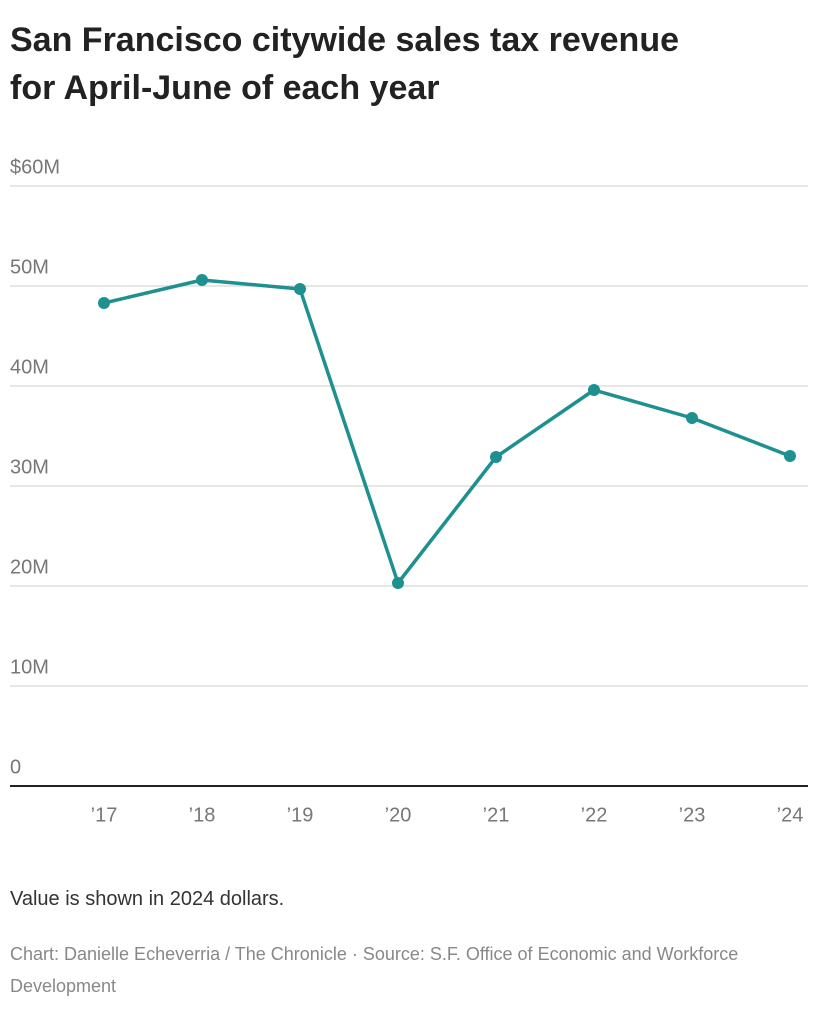 The image size is (820, 1012). Describe the element at coordinates (790, 815) in the screenshot. I see `x-tick-label: ’24` at that location.